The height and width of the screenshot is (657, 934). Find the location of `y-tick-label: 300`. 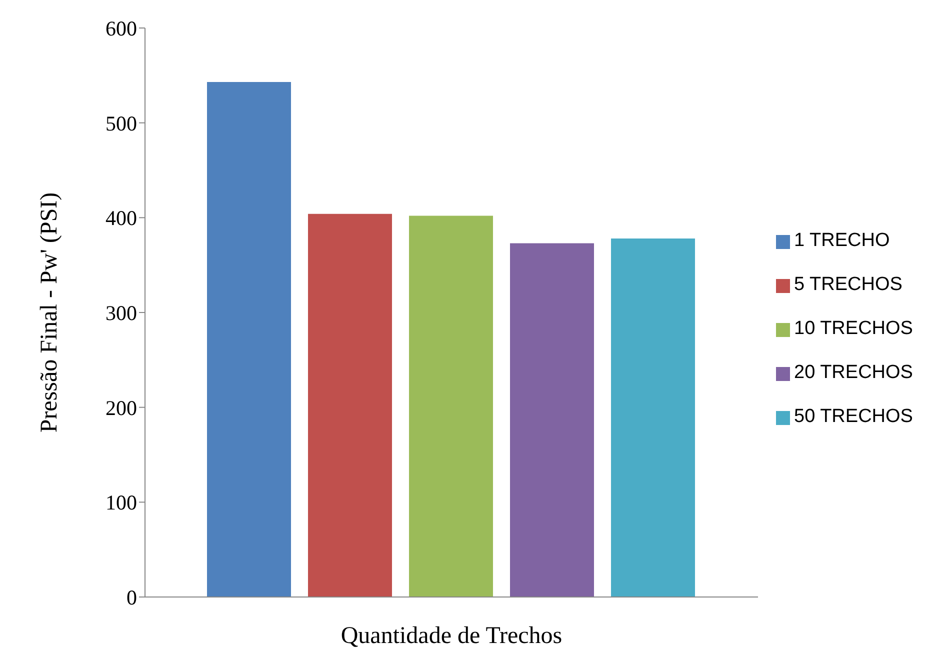

y-tick-label: 300 is located at coordinates (121, 312).